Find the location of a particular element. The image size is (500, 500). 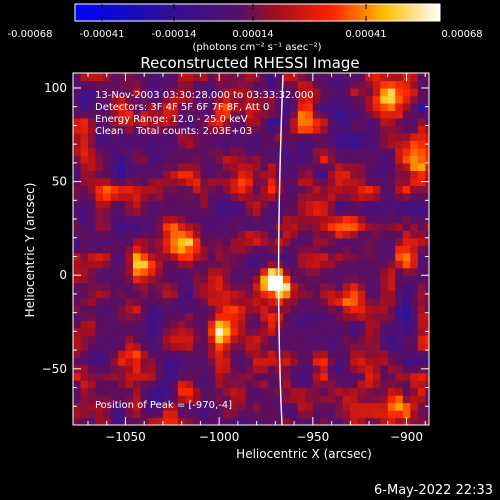

x-axis-label: Heliocentric X (arcsec) is located at coordinates (304, 454).